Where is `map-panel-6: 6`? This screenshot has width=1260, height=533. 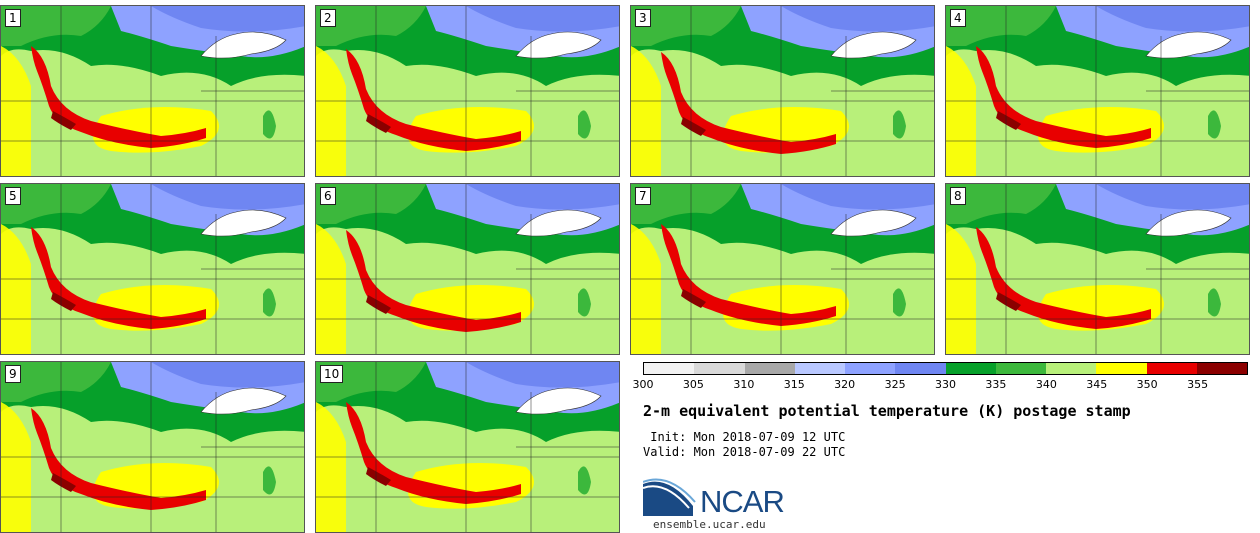 map-panel-6: 6 is located at coordinates (467, 269).